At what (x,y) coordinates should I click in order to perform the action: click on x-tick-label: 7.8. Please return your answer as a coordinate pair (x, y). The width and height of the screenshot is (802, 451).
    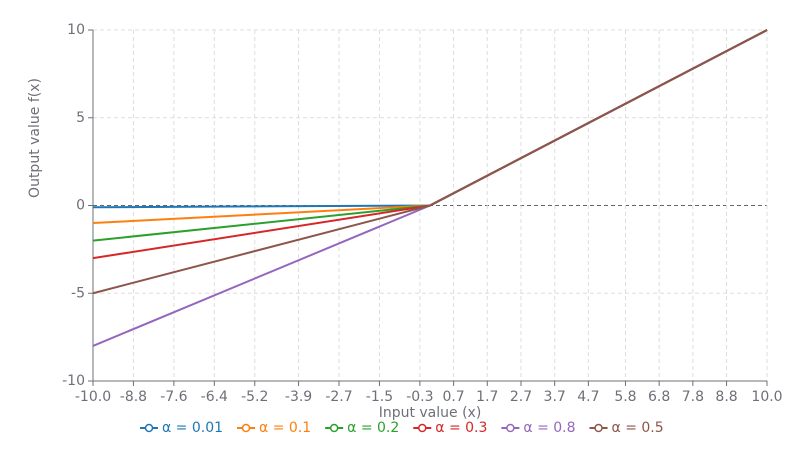
    Looking at the image, I should click on (693, 397).